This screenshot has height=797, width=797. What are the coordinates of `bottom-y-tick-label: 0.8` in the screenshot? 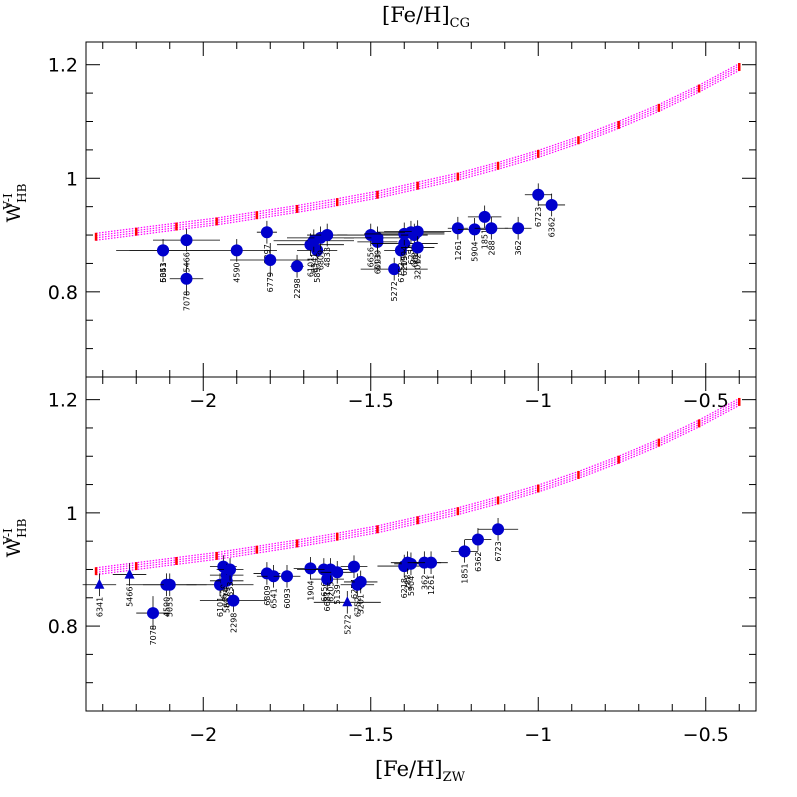 It's located at (63, 627).